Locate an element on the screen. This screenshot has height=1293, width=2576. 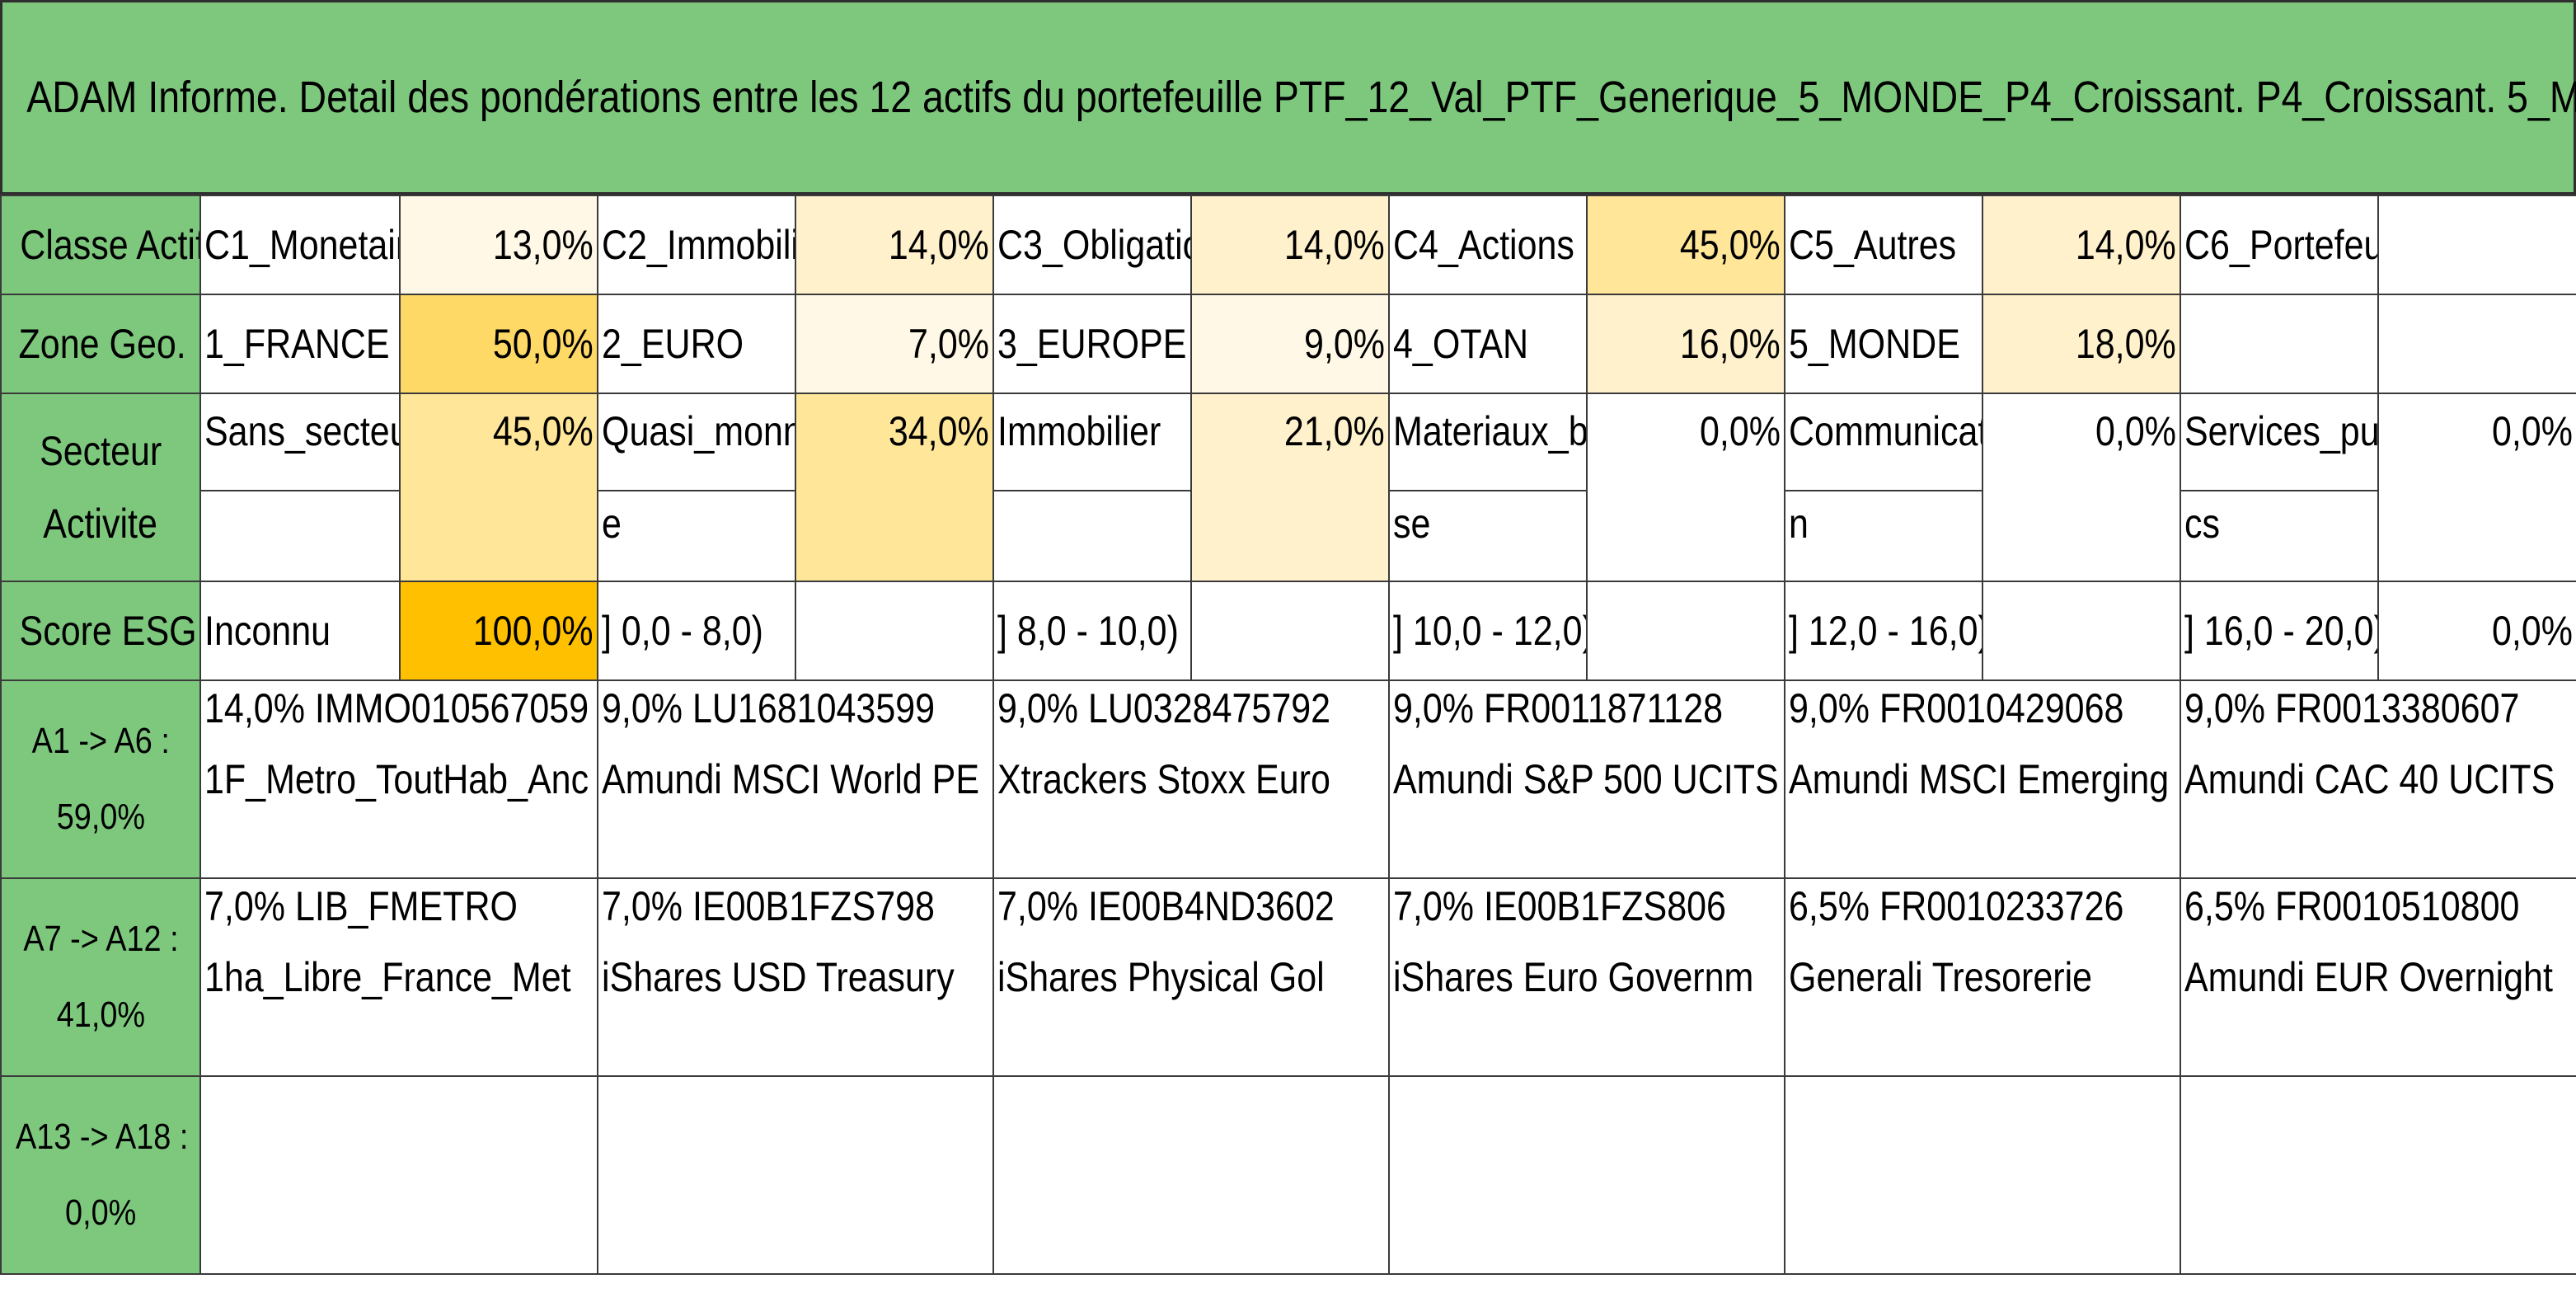
asset-cell: 9,0% FR0010429068 Amundi MSCI Emerging is located at coordinates (1982, 779).